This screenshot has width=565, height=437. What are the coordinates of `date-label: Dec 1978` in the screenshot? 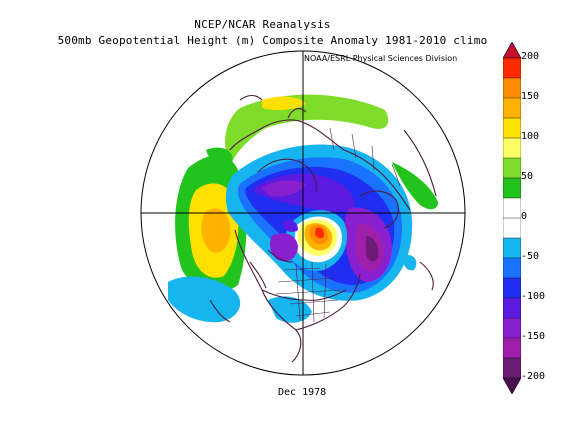 It's located at (302, 392).